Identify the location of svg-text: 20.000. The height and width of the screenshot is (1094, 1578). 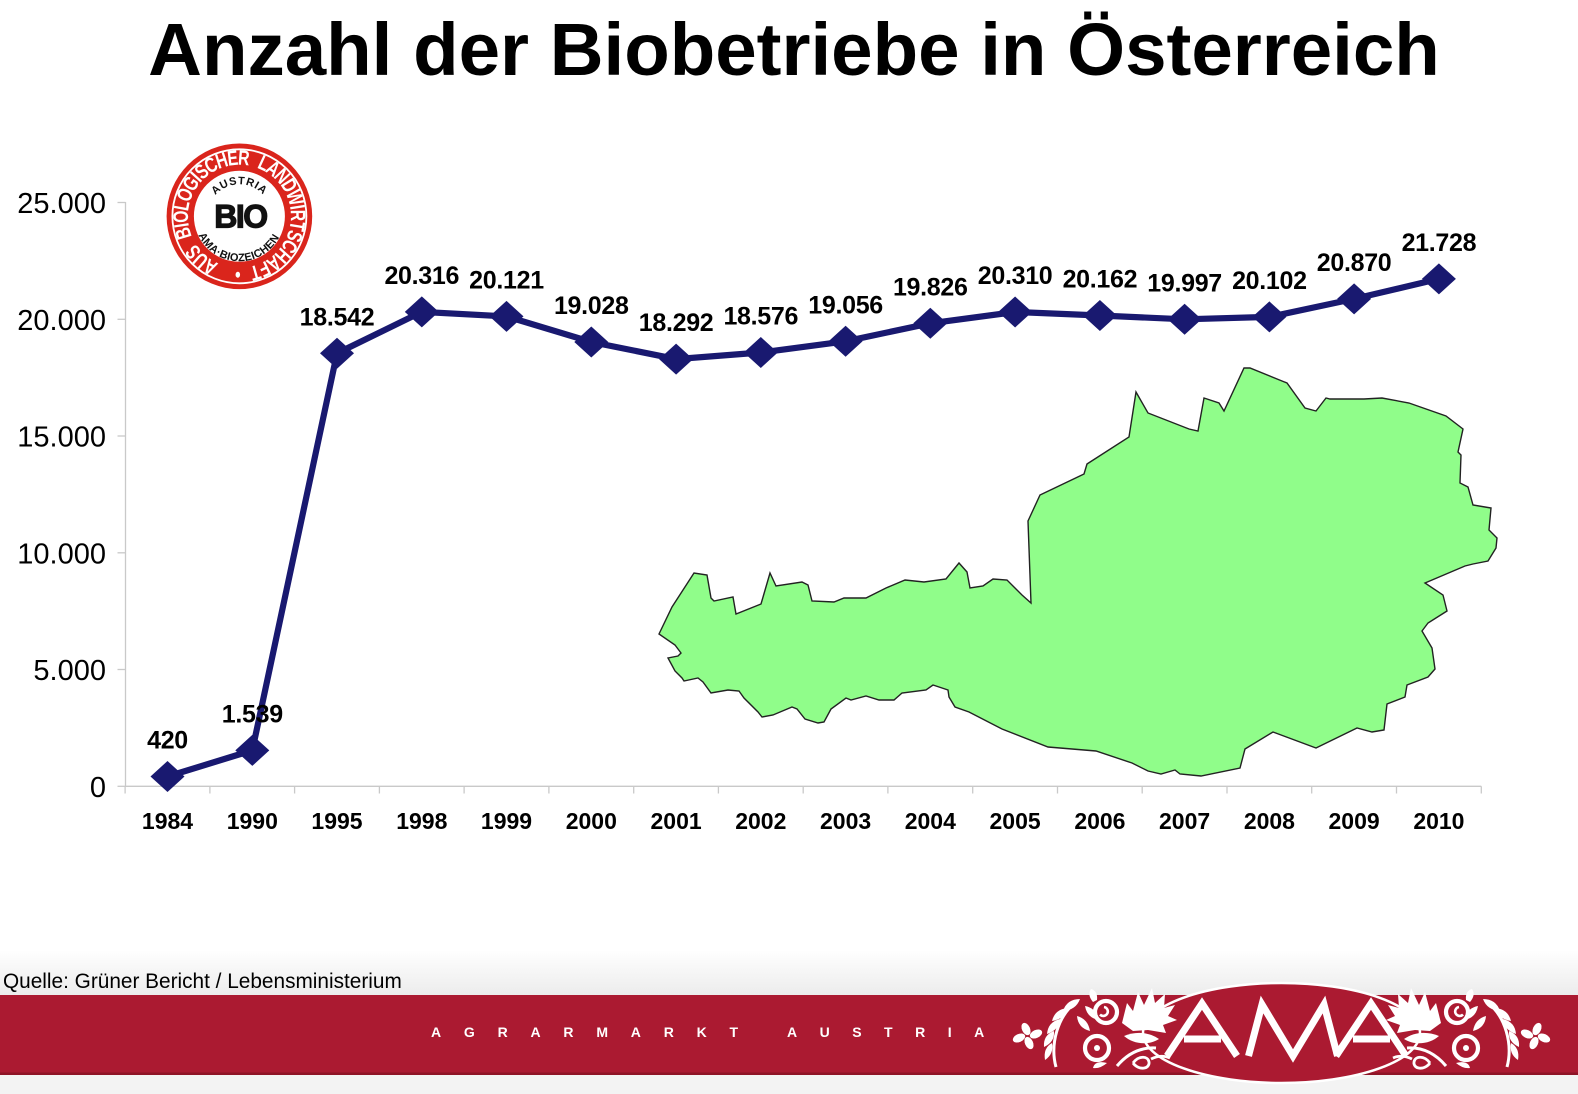
(61, 321).